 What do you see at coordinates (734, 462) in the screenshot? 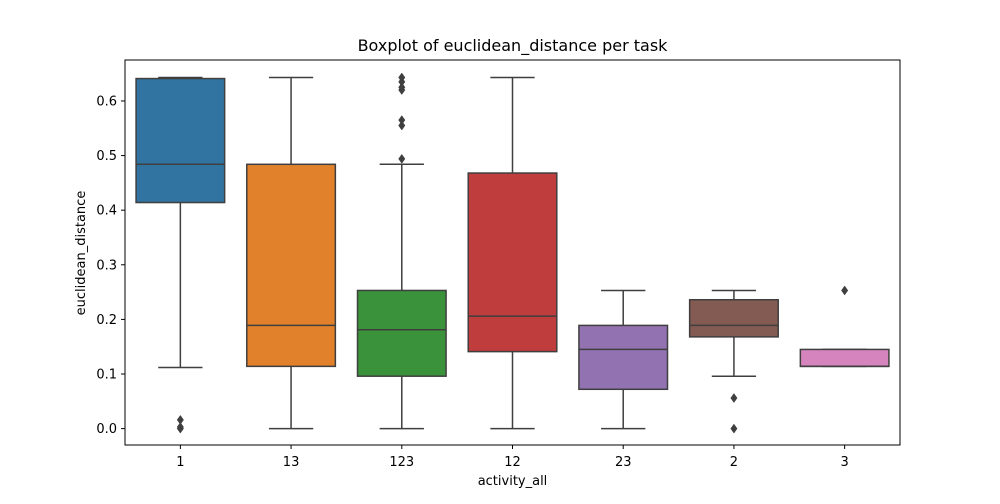
I see `x-tick-label: 2` at bounding box center [734, 462].